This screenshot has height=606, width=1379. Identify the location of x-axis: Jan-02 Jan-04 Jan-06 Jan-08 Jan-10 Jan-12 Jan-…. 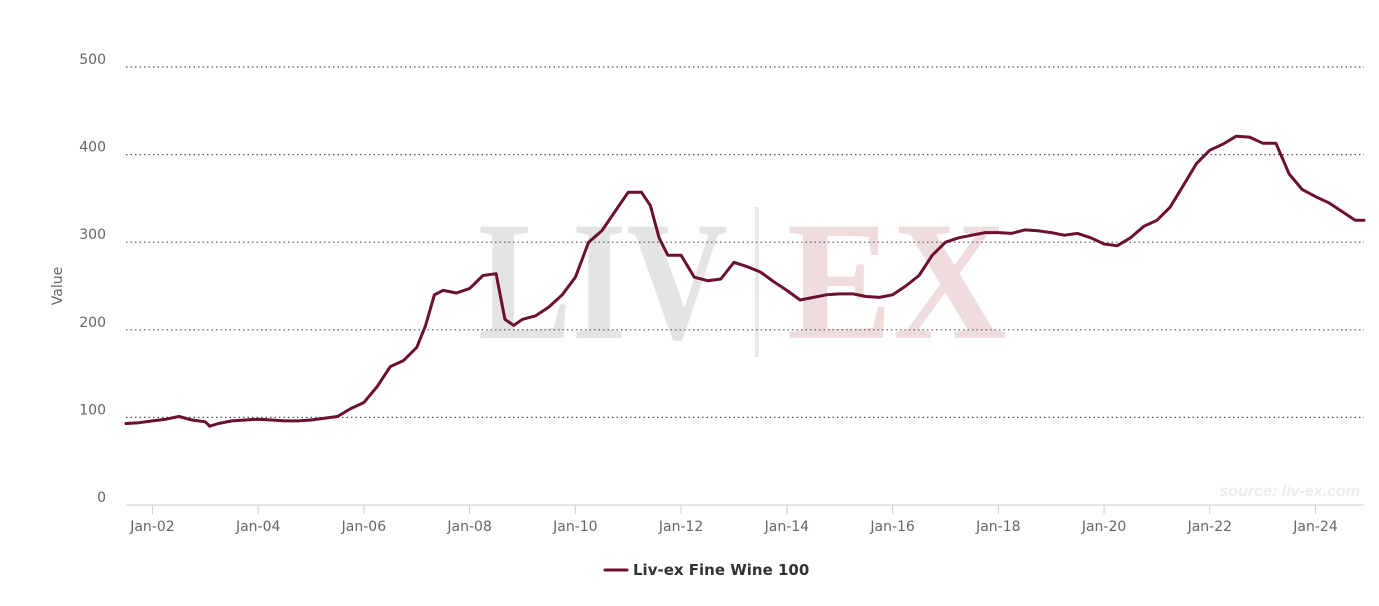
(745, 519).